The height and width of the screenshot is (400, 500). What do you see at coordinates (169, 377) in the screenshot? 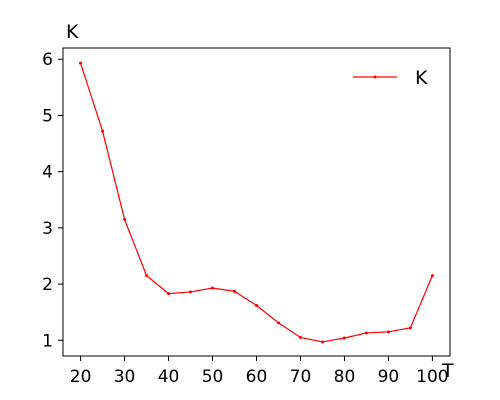
I see `x-tick-label: 40` at bounding box center [169, 377].